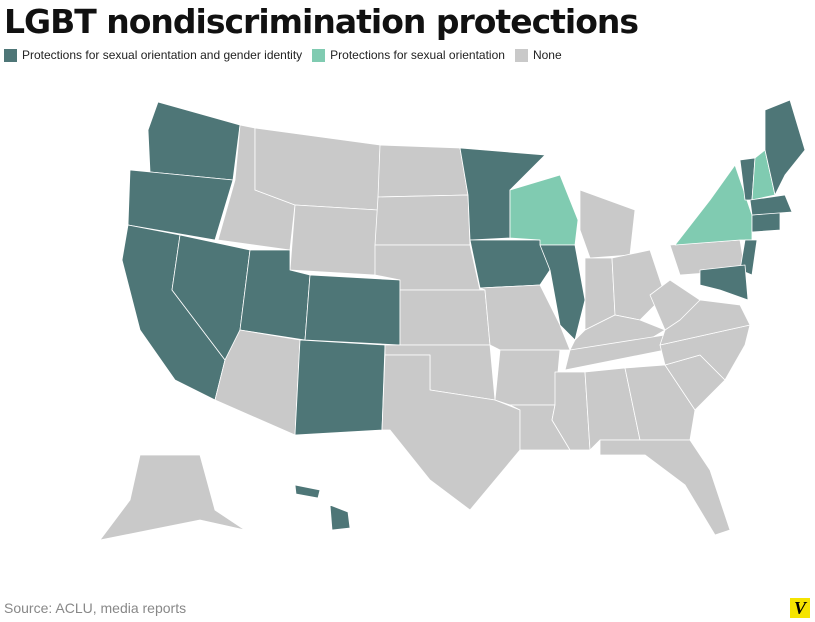  I want to click on legend-label: None, so click(547, 55).